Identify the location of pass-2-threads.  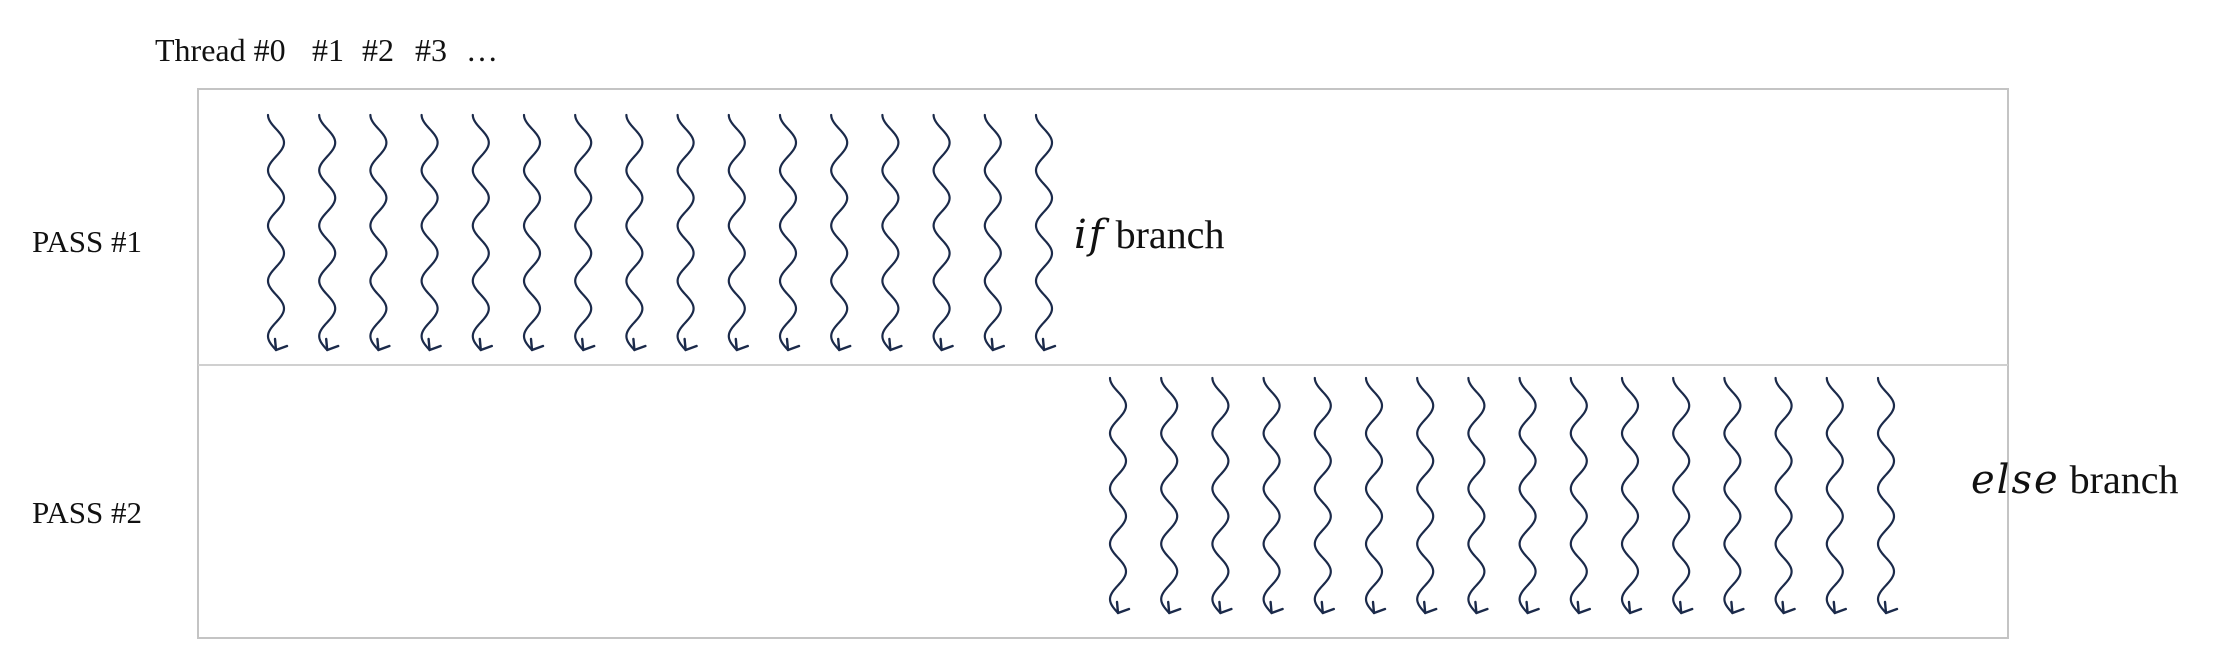
(1503, 495).